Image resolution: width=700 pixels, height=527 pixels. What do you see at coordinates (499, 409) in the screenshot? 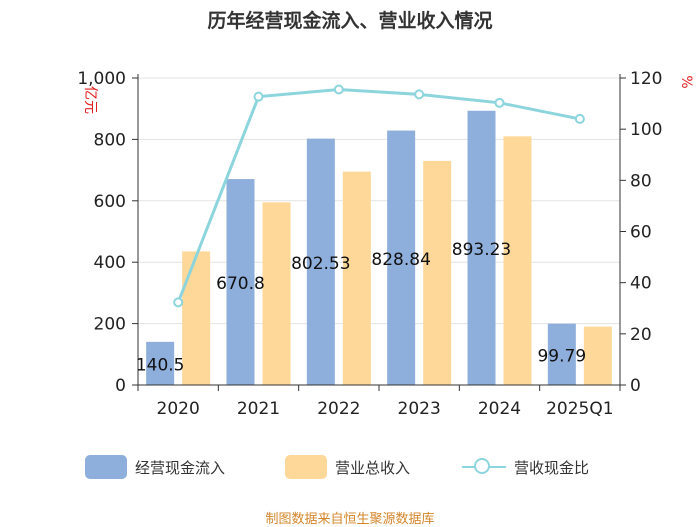
I see `x-tick-label: 2024` at bounding box center [499, 409].